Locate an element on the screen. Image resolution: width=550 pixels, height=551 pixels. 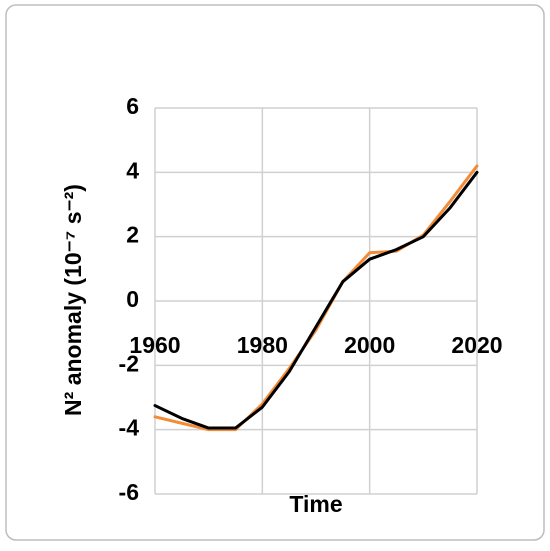
x-tick-label: 1960 is located at coordinates (154, 345).